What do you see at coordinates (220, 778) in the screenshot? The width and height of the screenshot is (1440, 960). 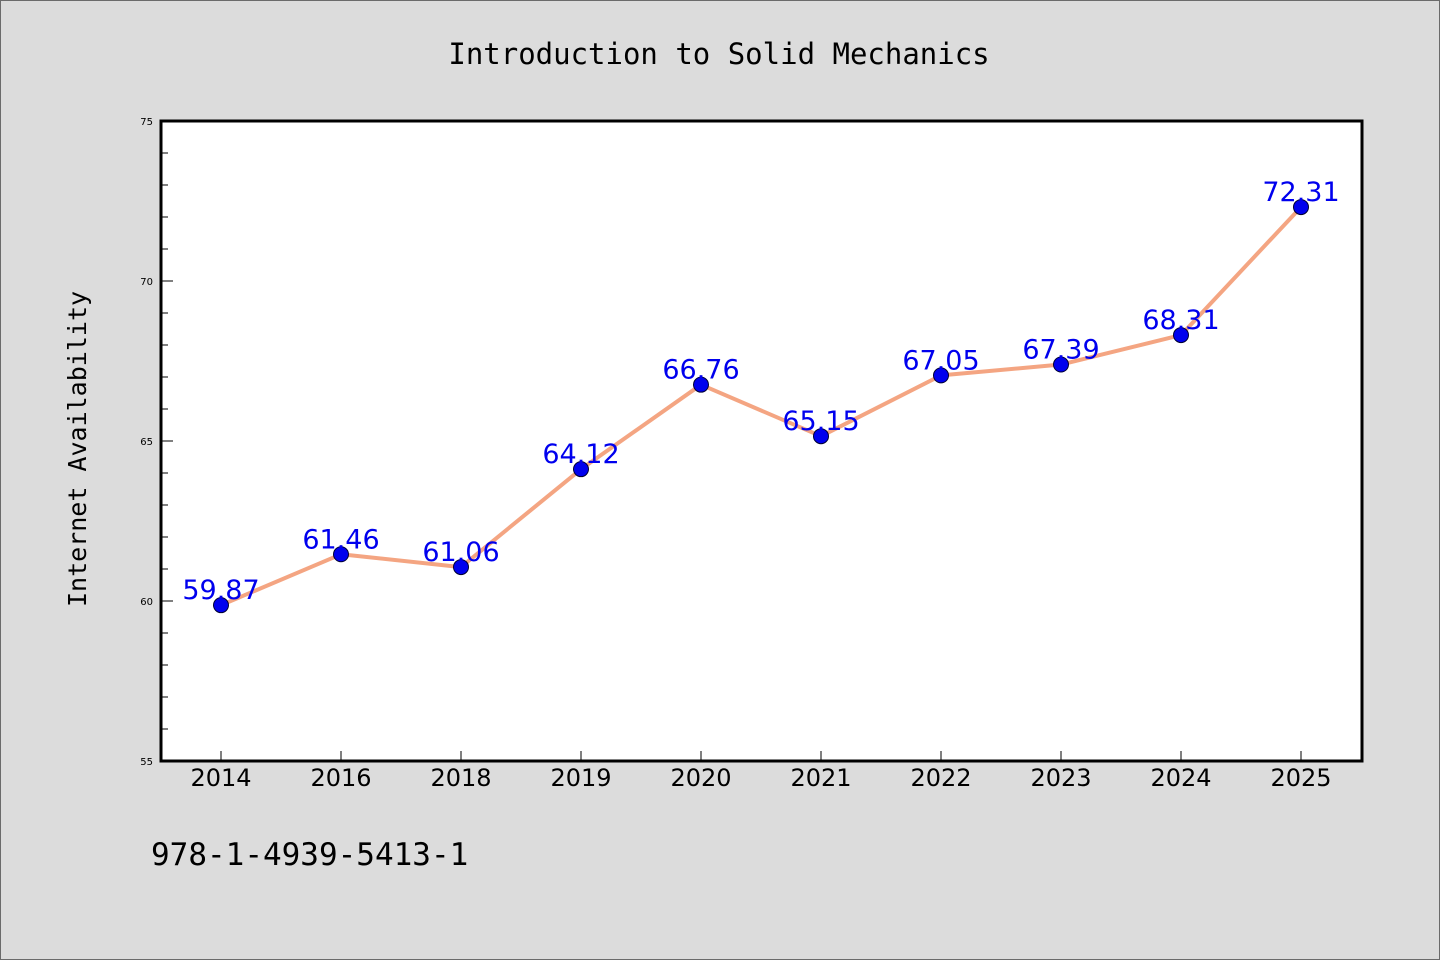 I see `x-tick-label: 2014` at bounding box center [220, 778].